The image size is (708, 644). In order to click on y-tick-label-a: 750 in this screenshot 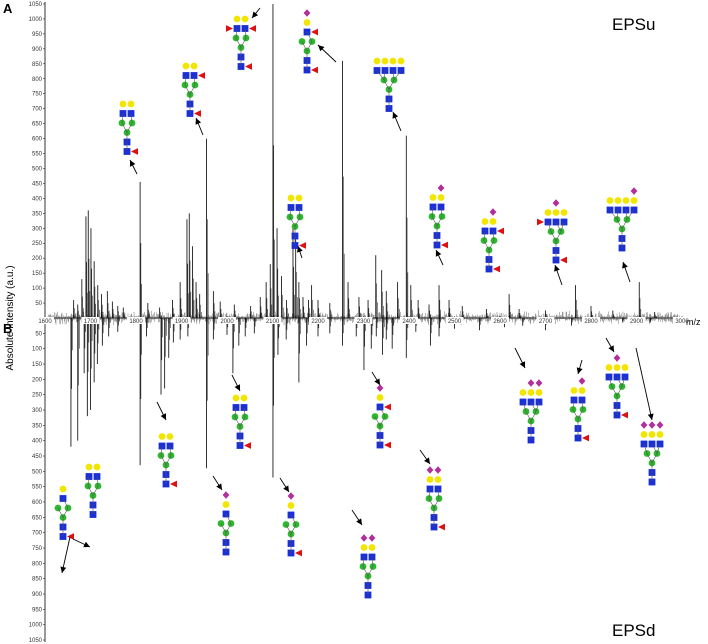, I will do `click(37, 95)`.